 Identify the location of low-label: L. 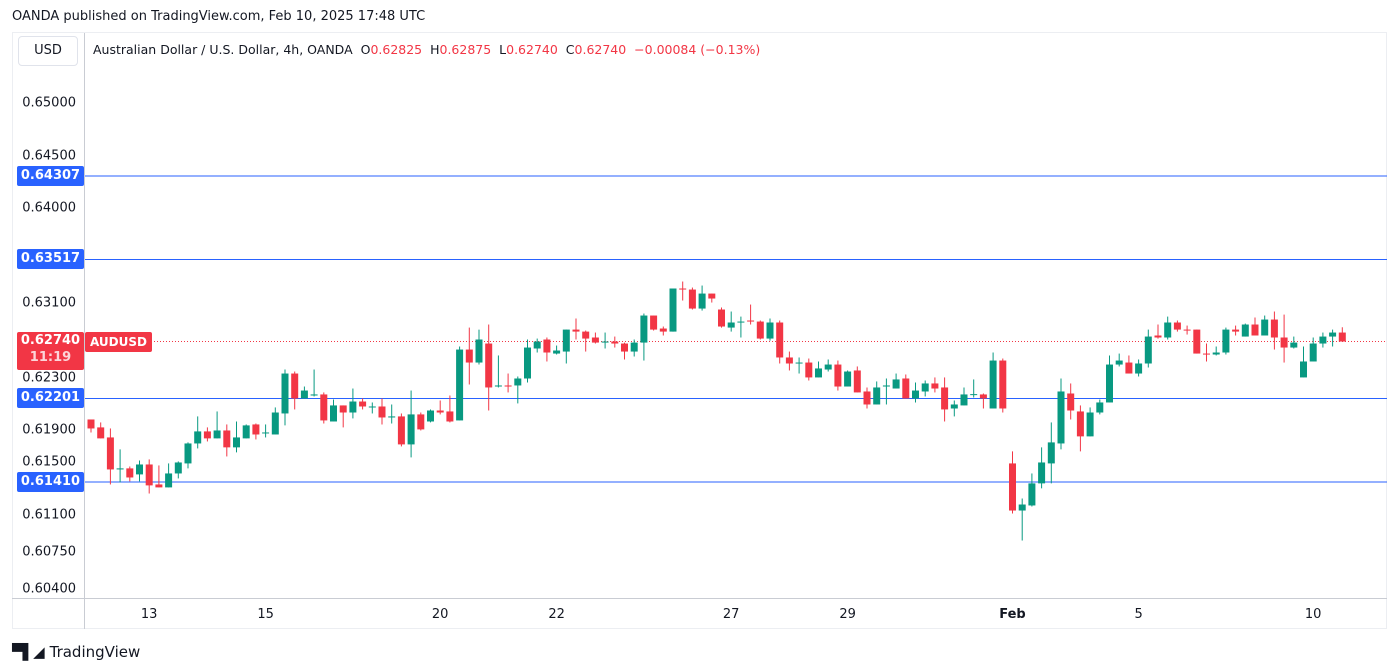
(503, 49).